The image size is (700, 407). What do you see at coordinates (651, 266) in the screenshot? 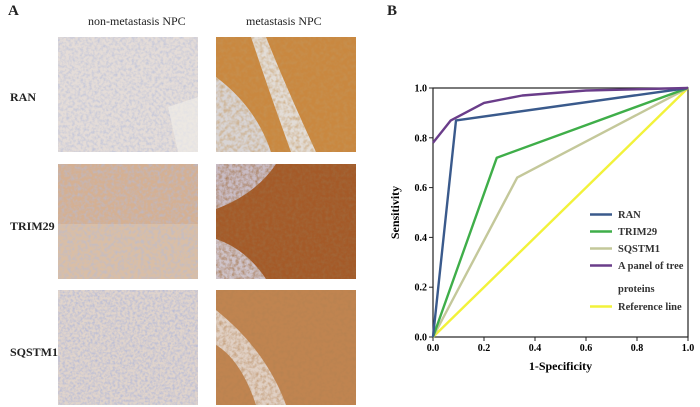
I see `legend-label: A panel of tree` at bounding box center [651, 266].